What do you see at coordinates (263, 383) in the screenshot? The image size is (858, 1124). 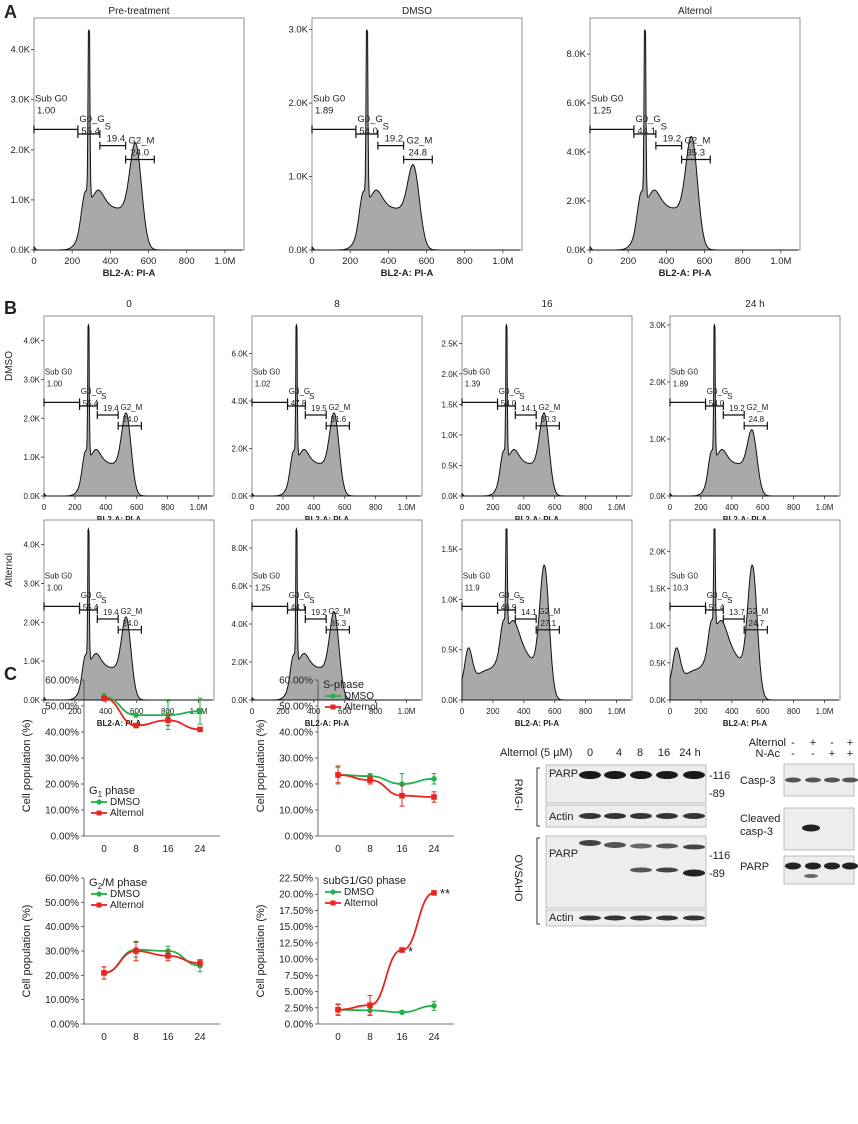 I see `gate-value: 1.02` at bounding box center [263, 383].